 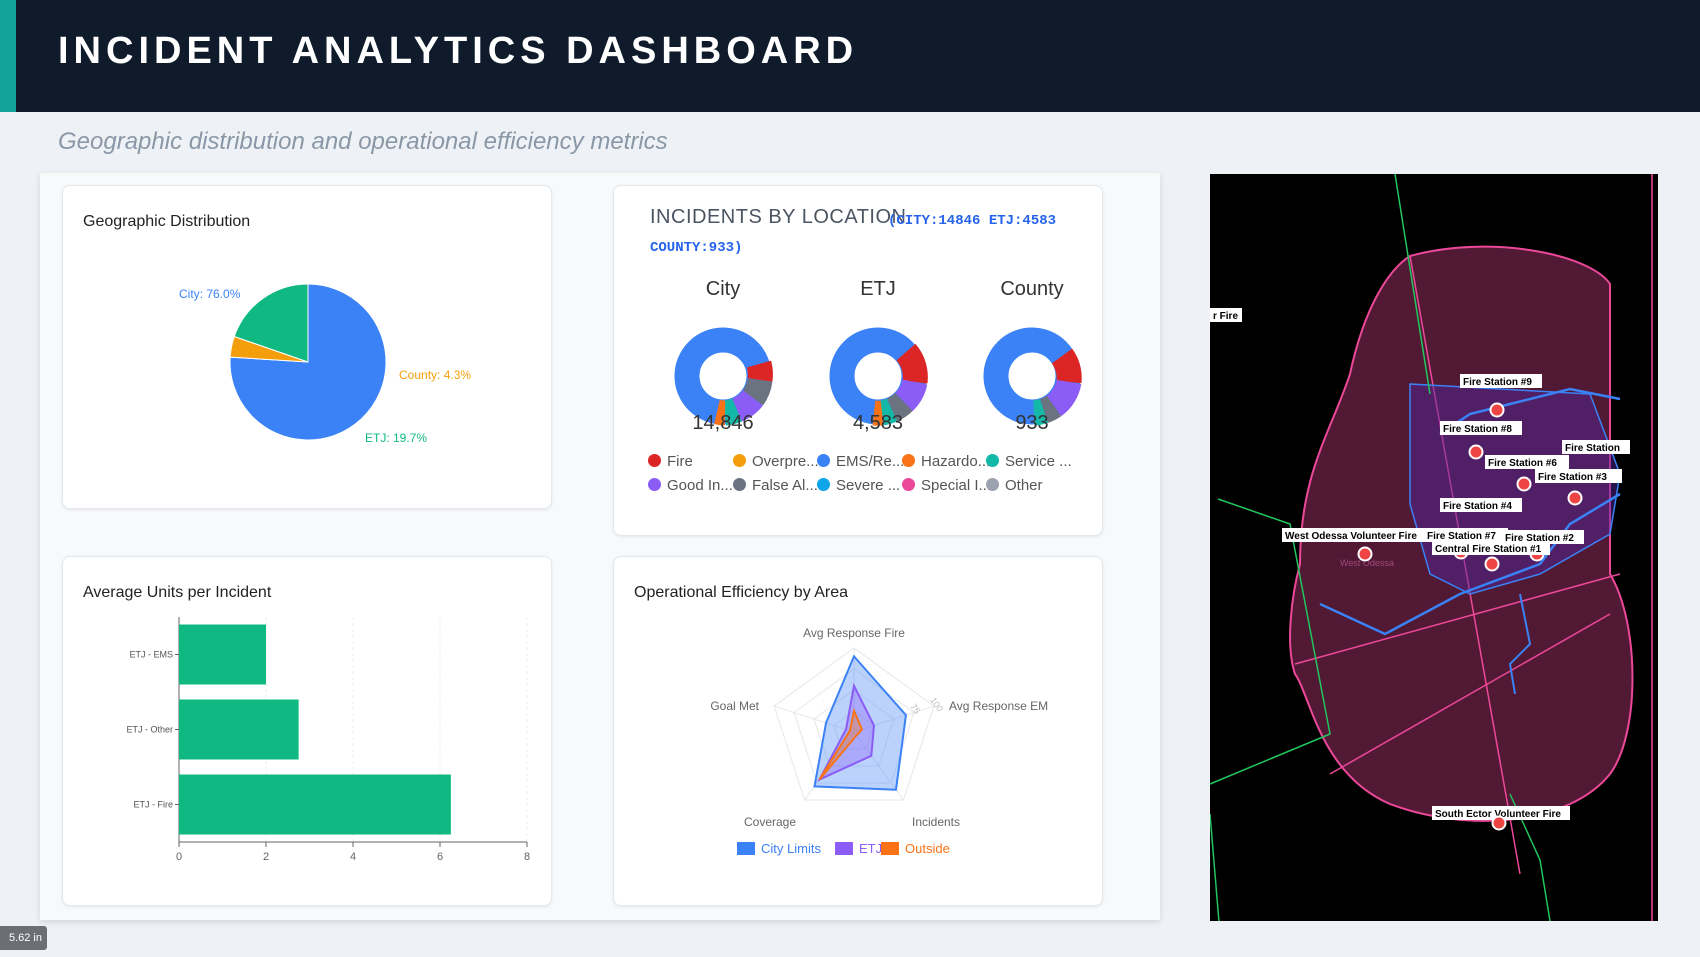 I want to click on header-bar: INCIDENT ANALYTICS DASHBOARD, so click(x=850, y=56).